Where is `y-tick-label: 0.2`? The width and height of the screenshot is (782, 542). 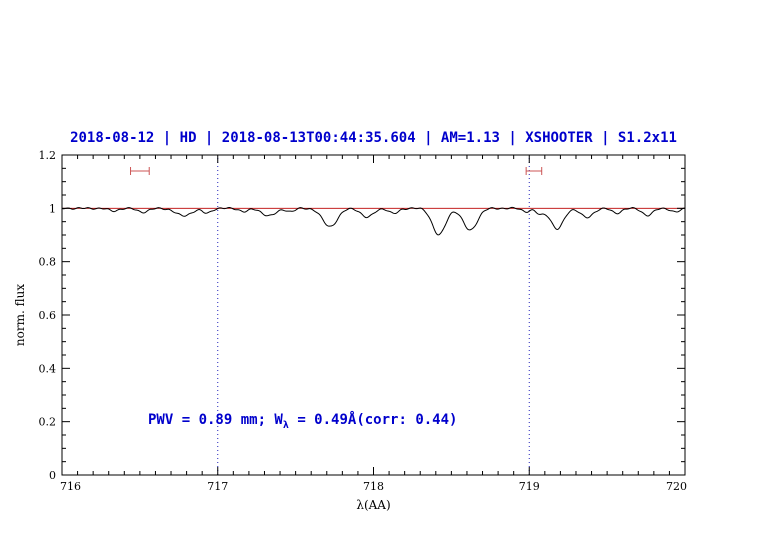 y-tick-label: 0.2 is located at coordinates (48, 422).